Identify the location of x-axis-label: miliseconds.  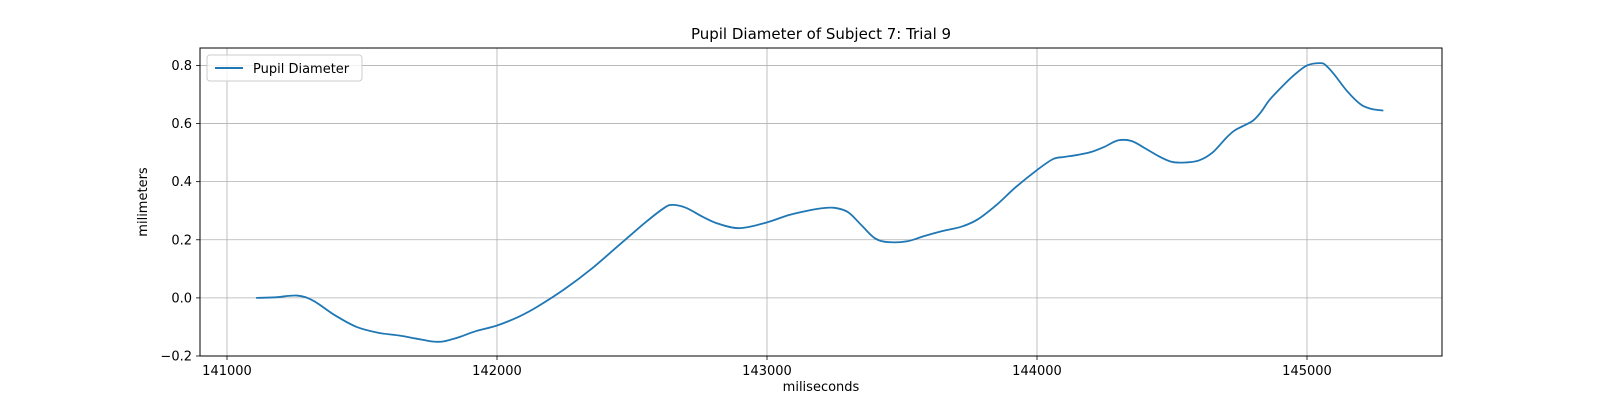
(821, 387).